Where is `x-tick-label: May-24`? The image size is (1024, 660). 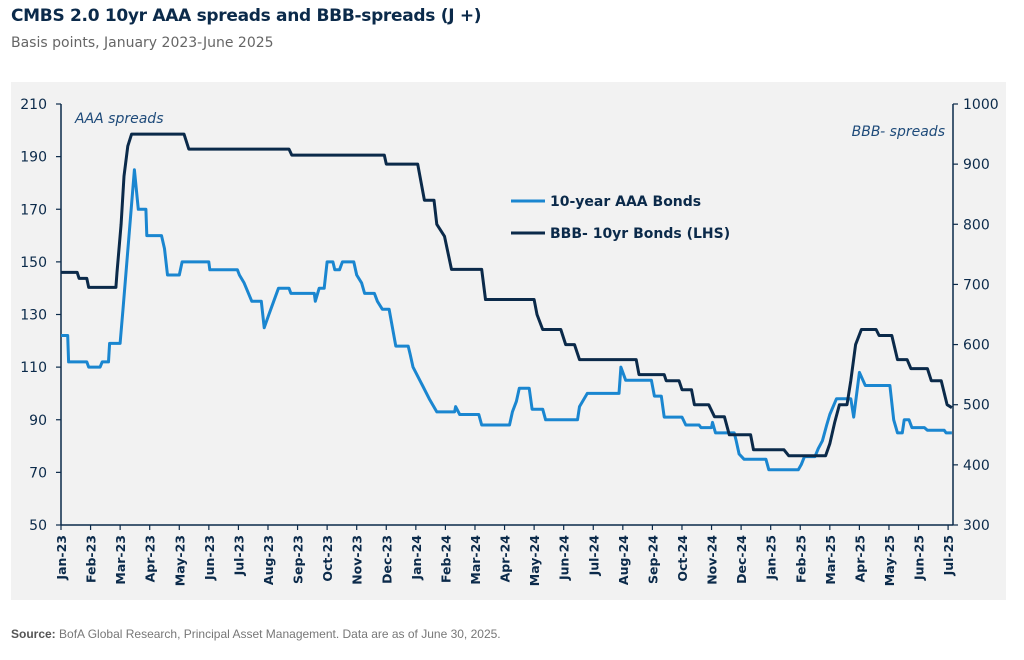
x-tick-label: May-24 is located at coordinates (534, 561).